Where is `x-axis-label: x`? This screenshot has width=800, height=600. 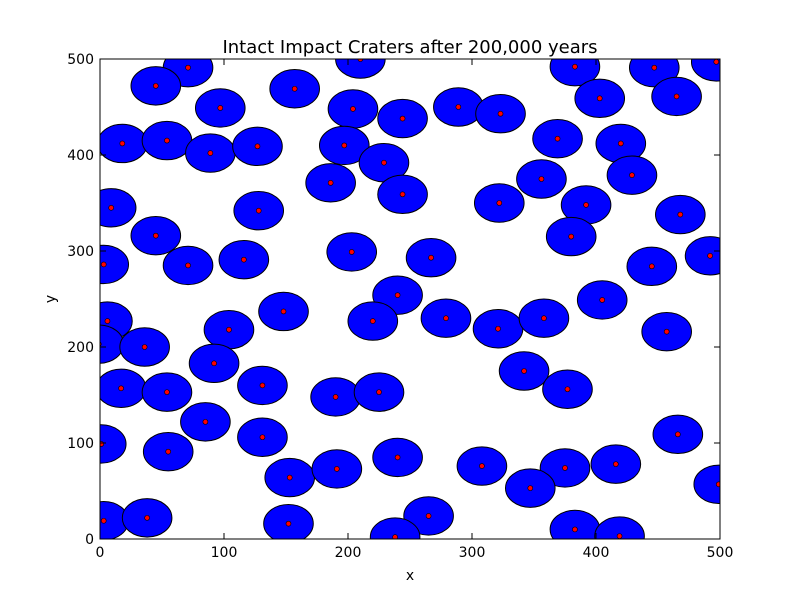
x-axis-label: x is located at coordinates (410, 576).